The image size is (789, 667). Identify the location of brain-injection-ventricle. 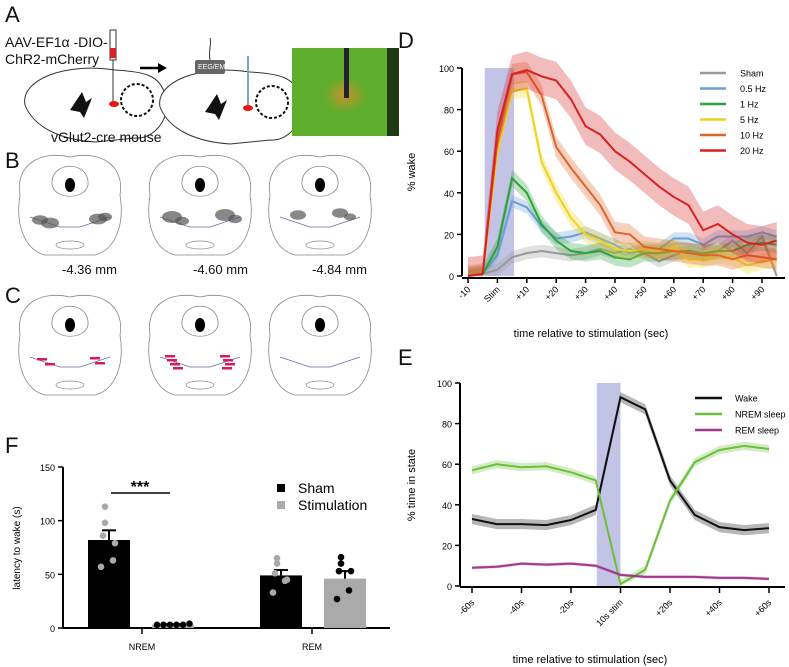
(81, 105).